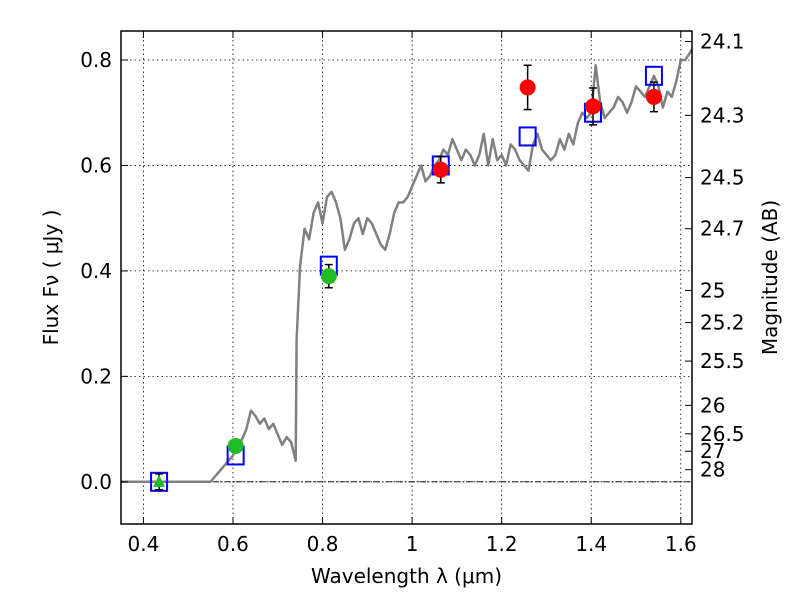  I want to click on right-axis-title: Magnitude (AB), so click(770, 277).